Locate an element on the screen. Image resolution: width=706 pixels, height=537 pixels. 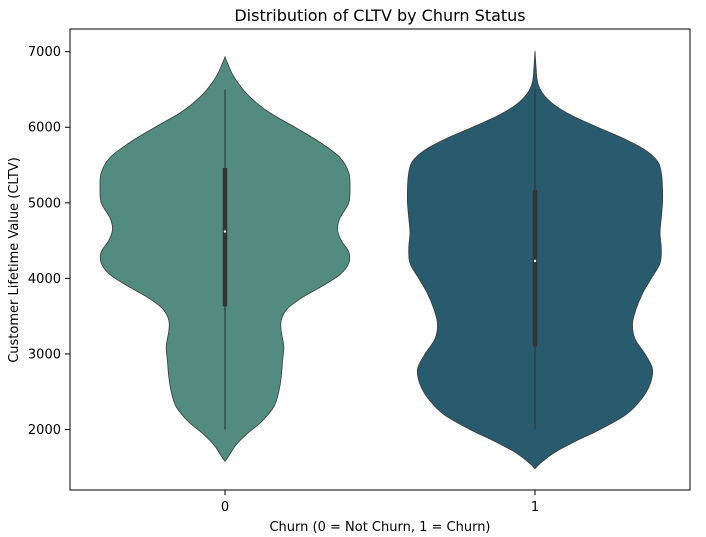
x-tick-label: 1 is located at coordinates (535, 507).